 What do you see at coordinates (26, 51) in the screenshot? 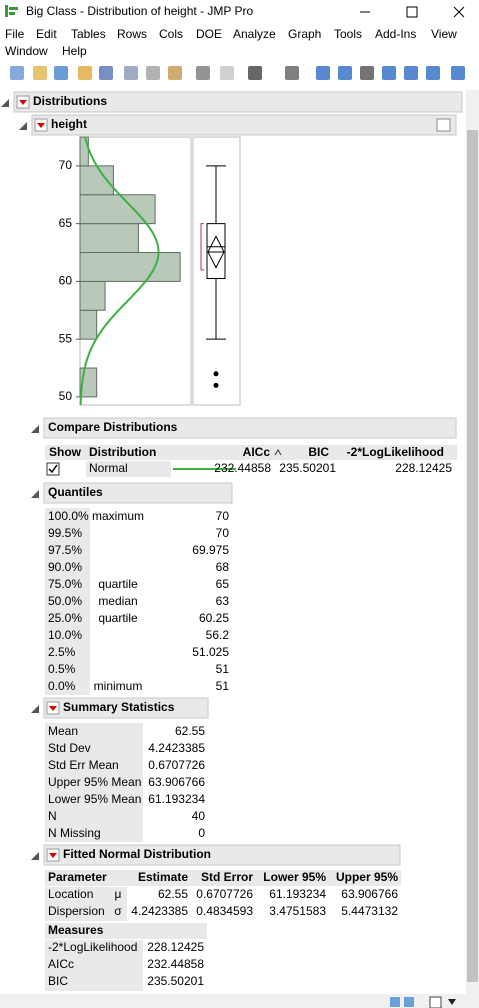
I see `menu-item: Window` at bounding box center [26, 51].